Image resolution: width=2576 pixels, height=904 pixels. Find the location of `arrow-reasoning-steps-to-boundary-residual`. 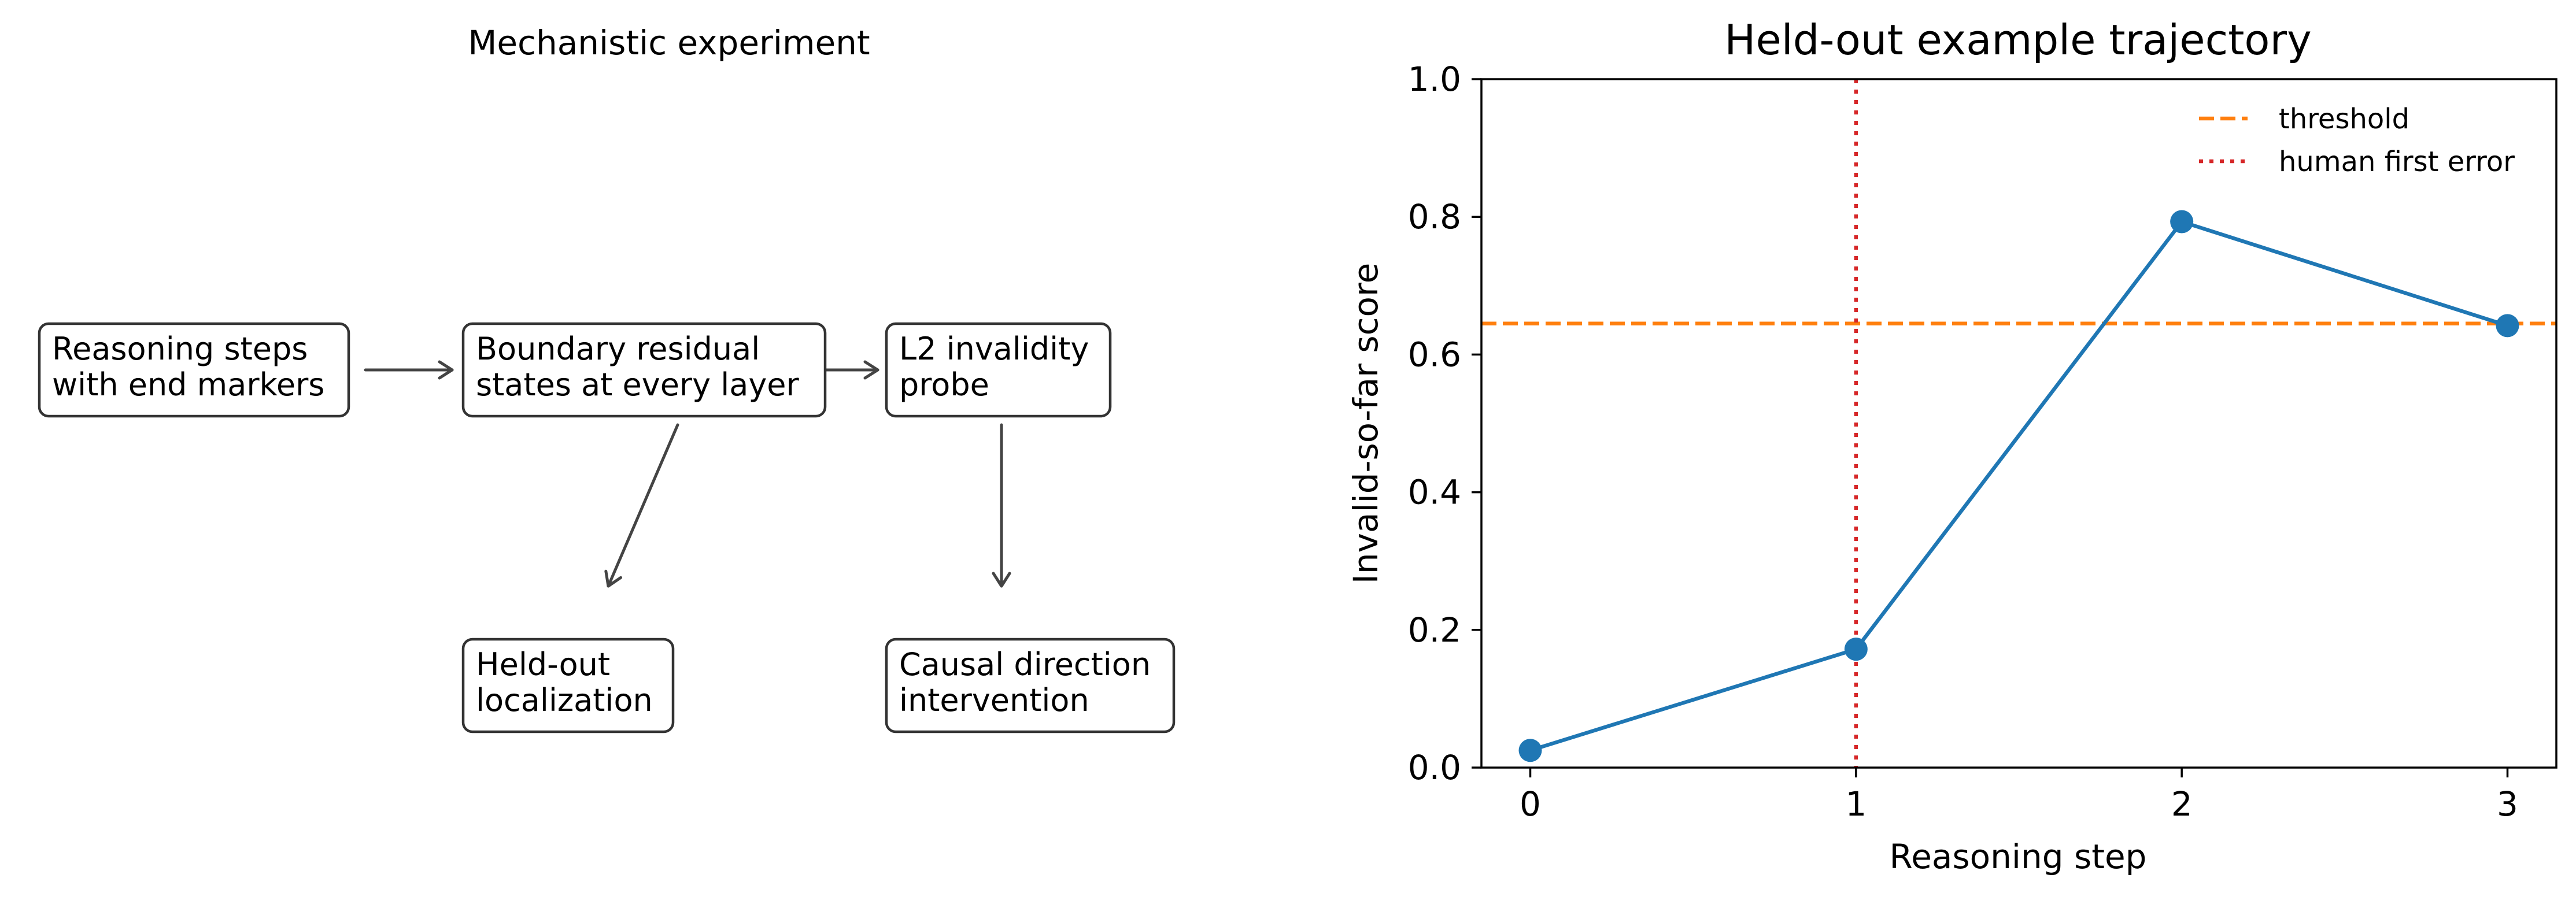

arrow-reasoning-steps-to-boundary-residual is located at coordinates (409, 370).